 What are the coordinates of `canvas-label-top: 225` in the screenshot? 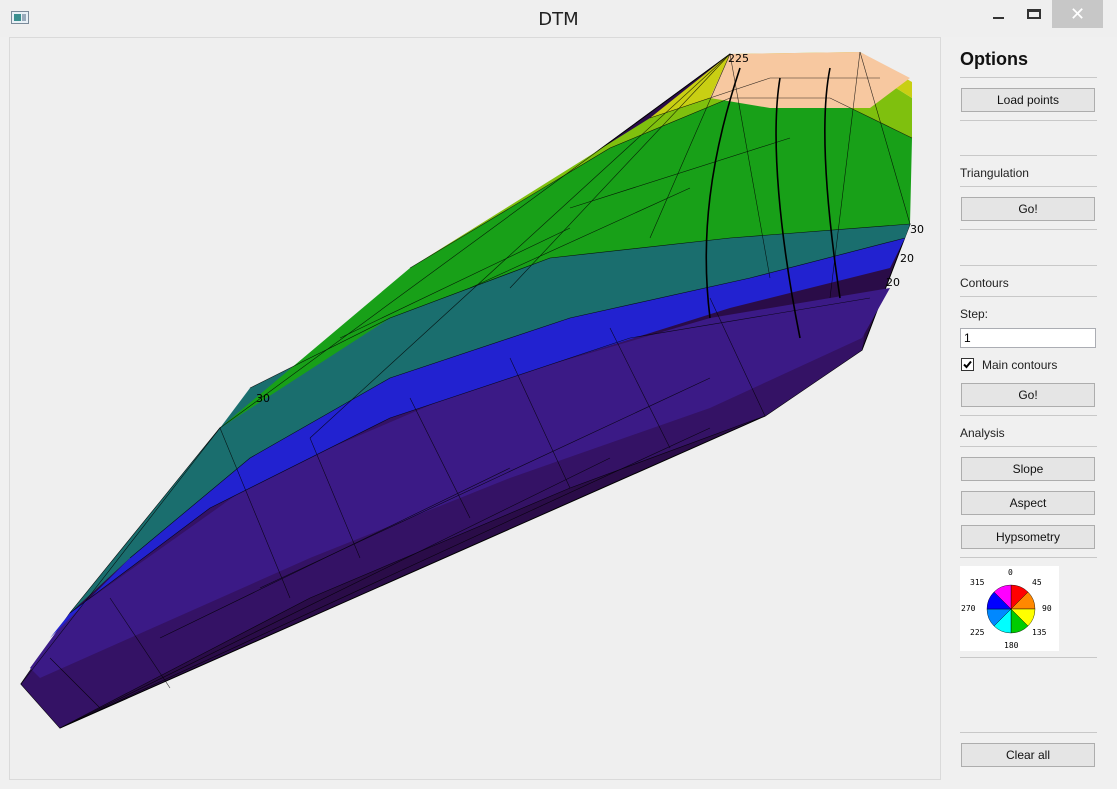 It's located at (738, 58).